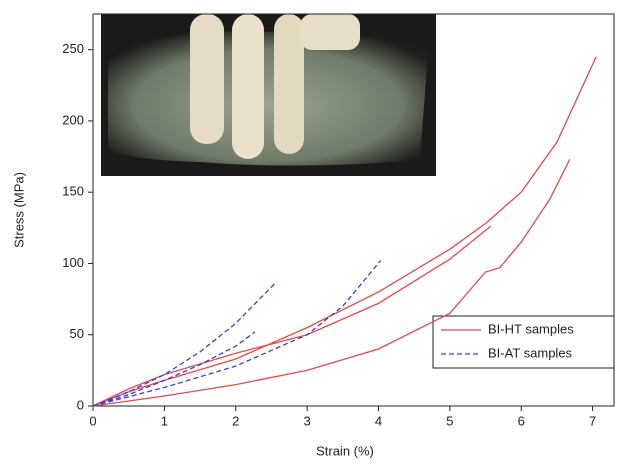  I want to click on legend-label: BI-AT samples, so click(530, 352).